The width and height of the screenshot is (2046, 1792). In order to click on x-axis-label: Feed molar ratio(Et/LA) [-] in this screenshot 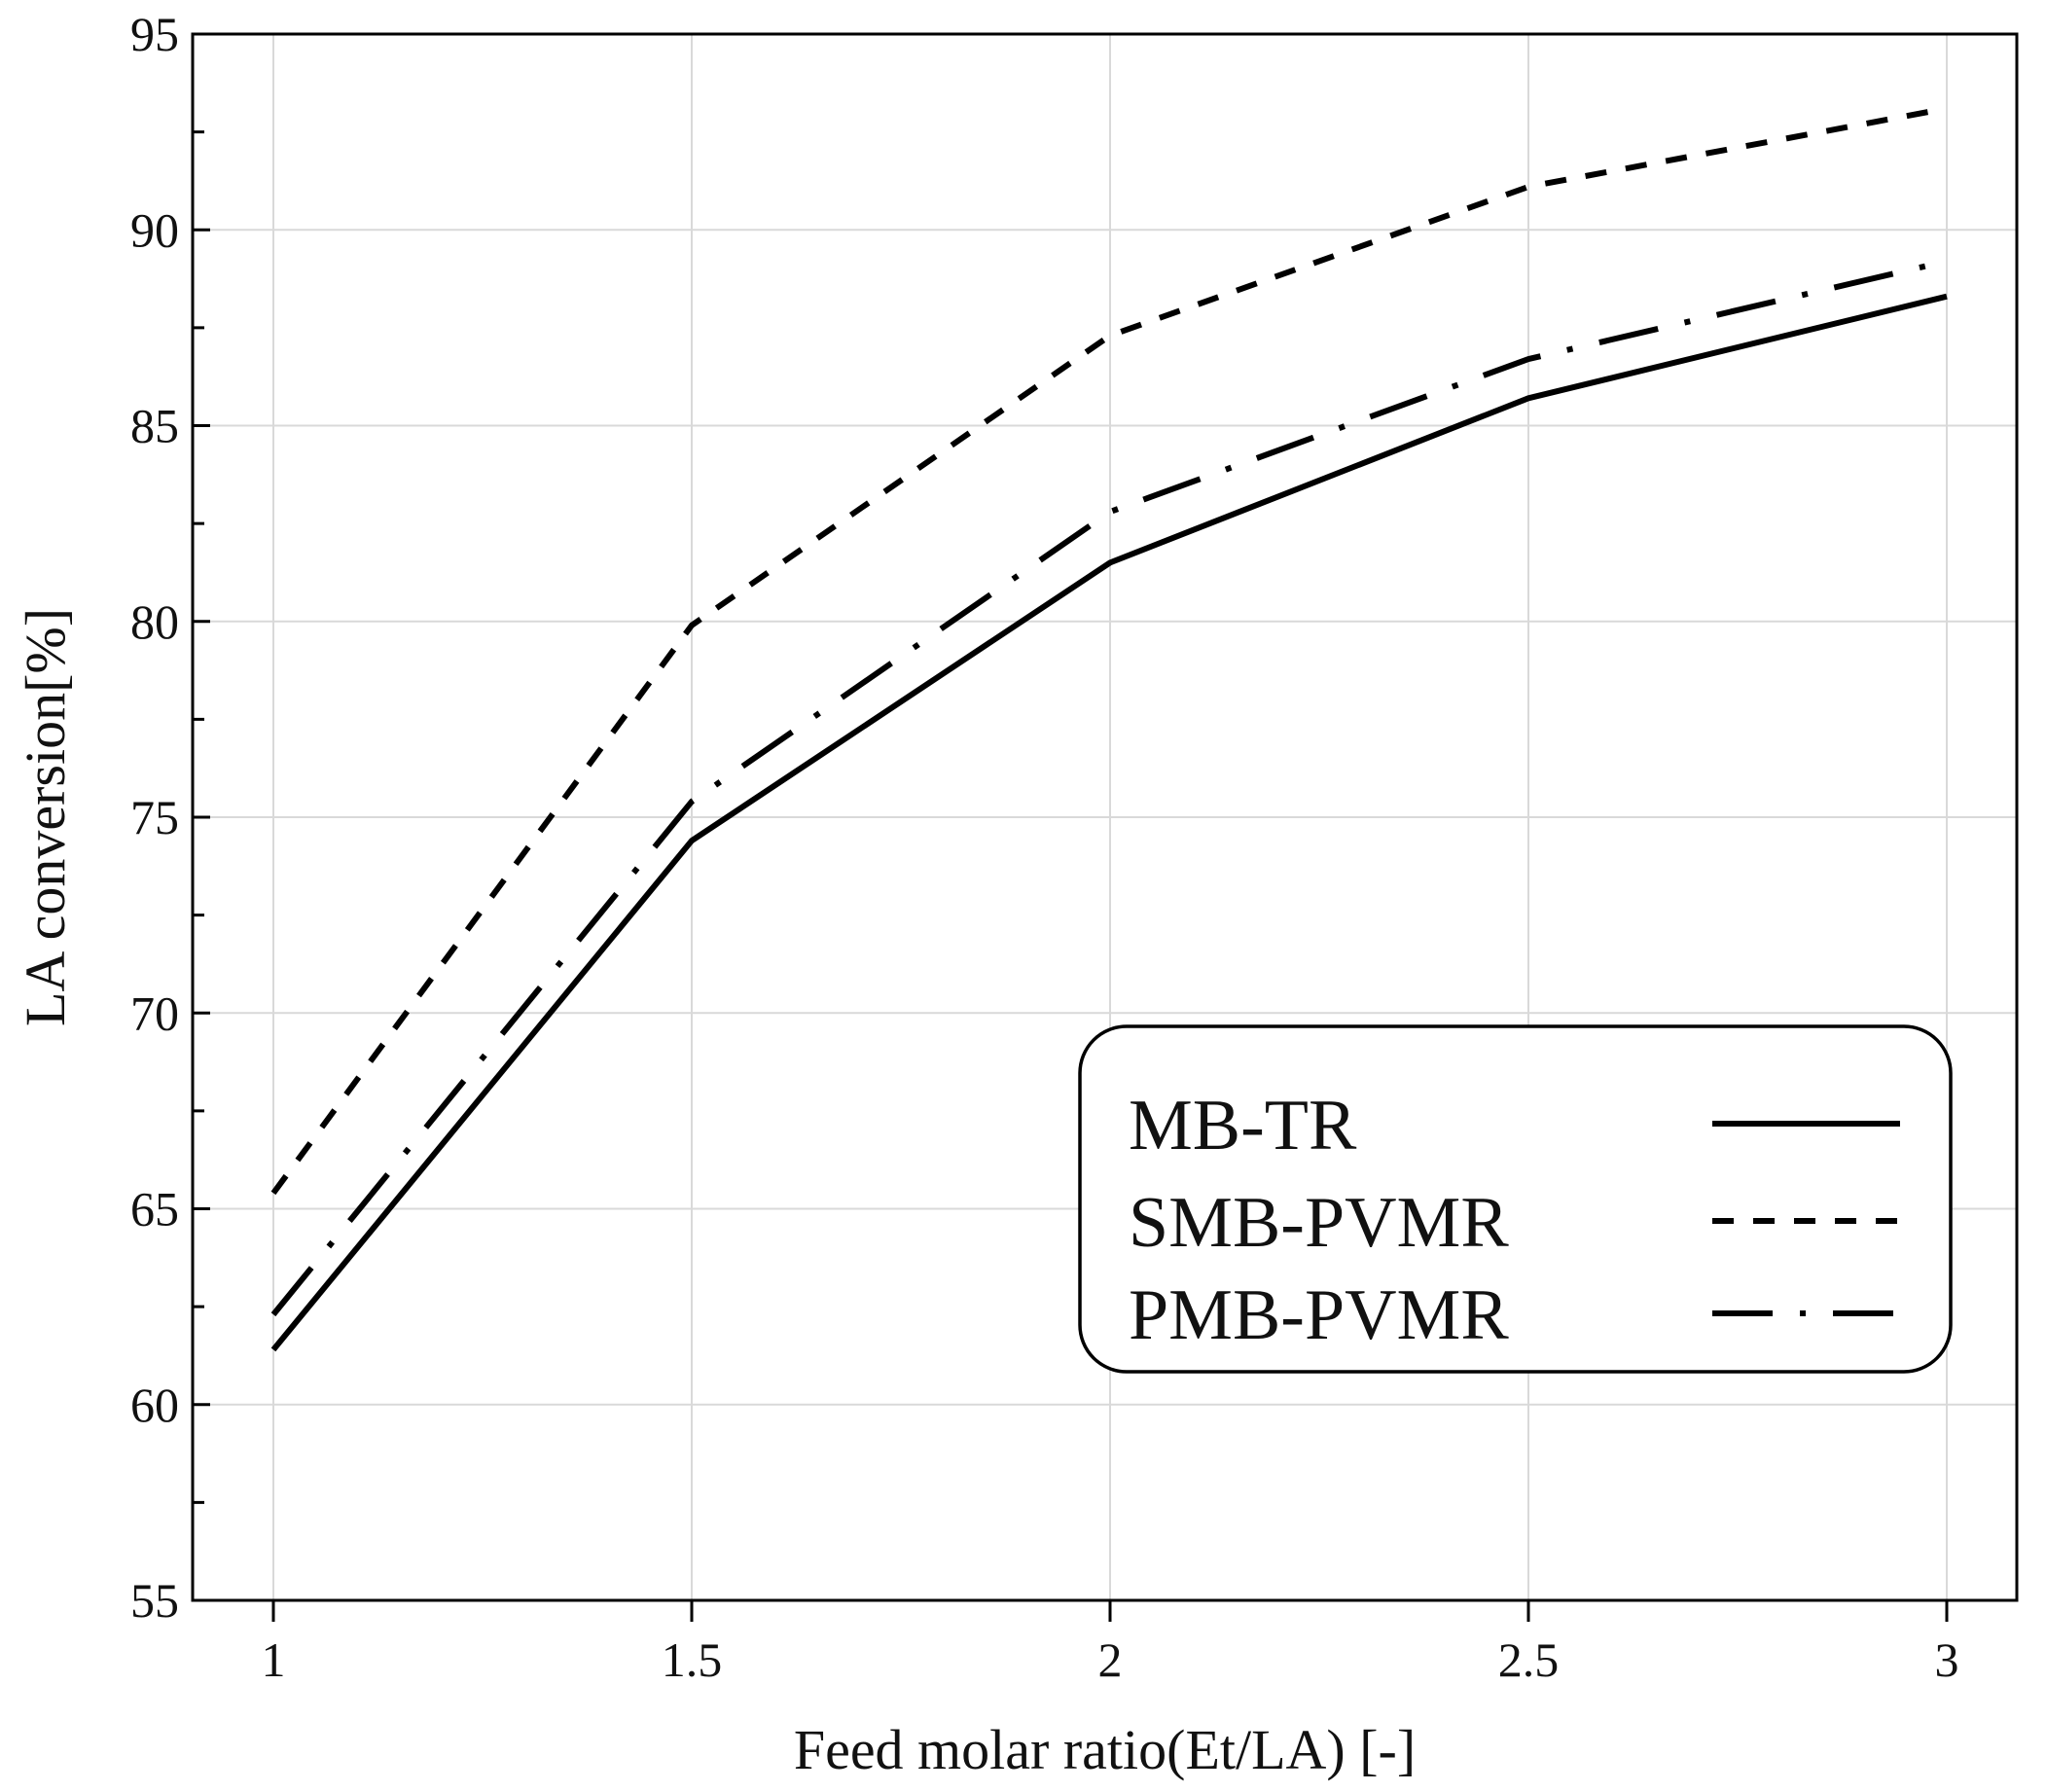, I will do `click(1105, 1750)`.